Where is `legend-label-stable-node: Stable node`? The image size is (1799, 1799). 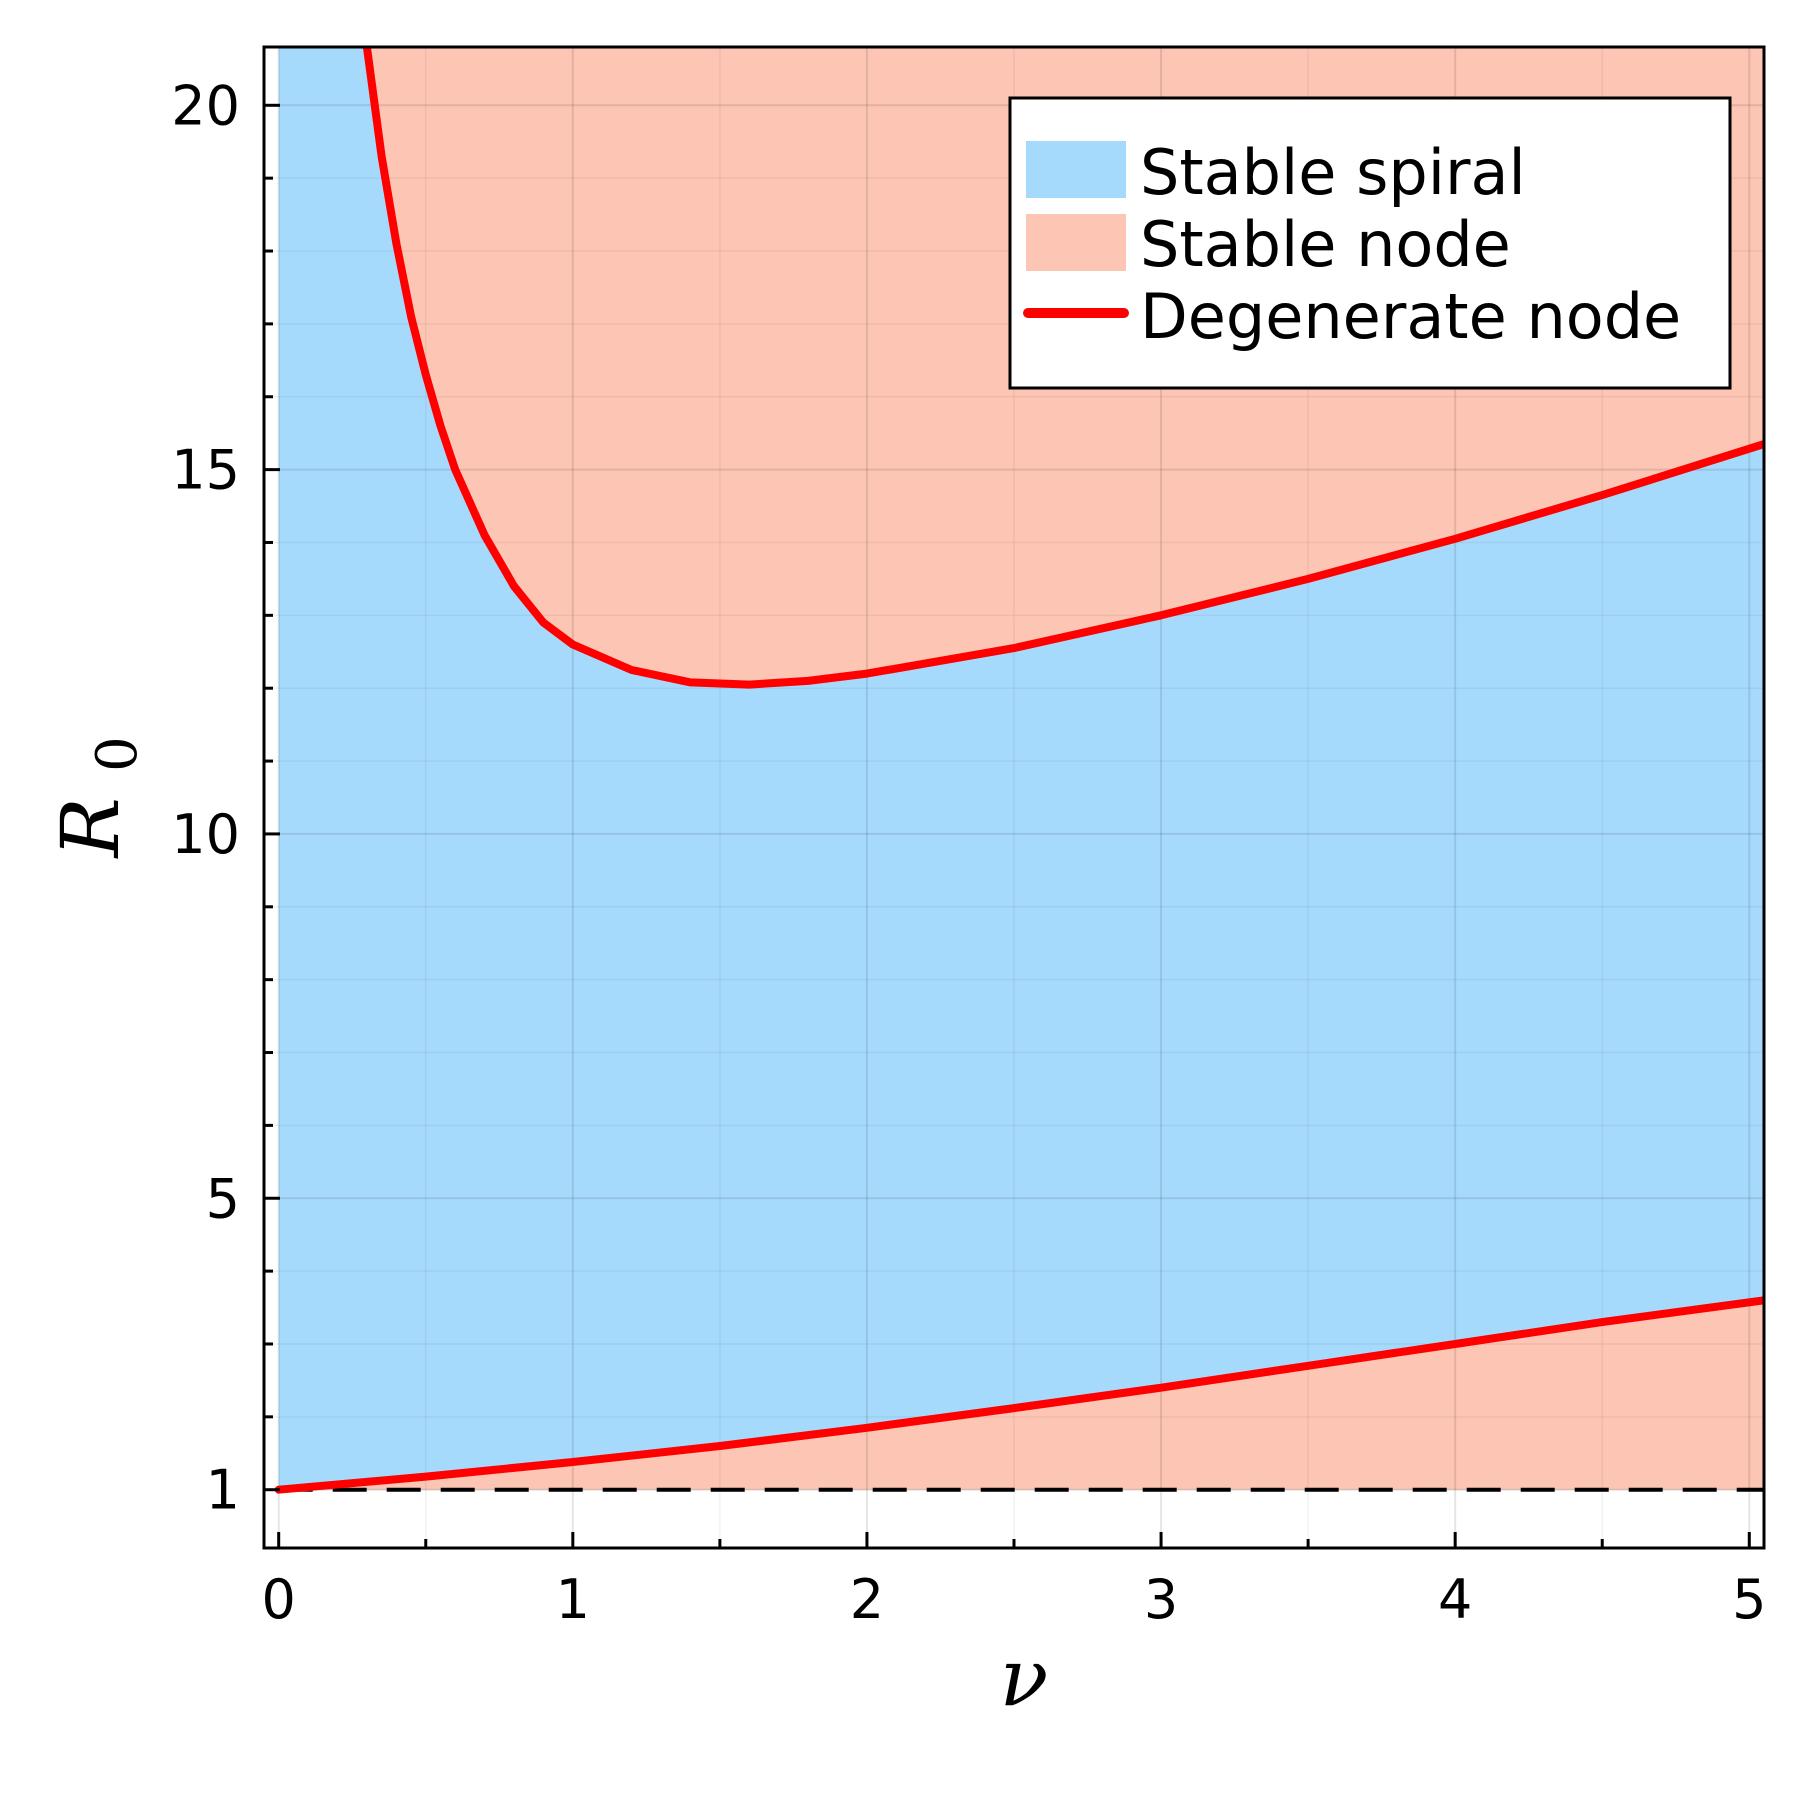 legend-label-stable-node: Stable node is located at coordinates (1325, 244).